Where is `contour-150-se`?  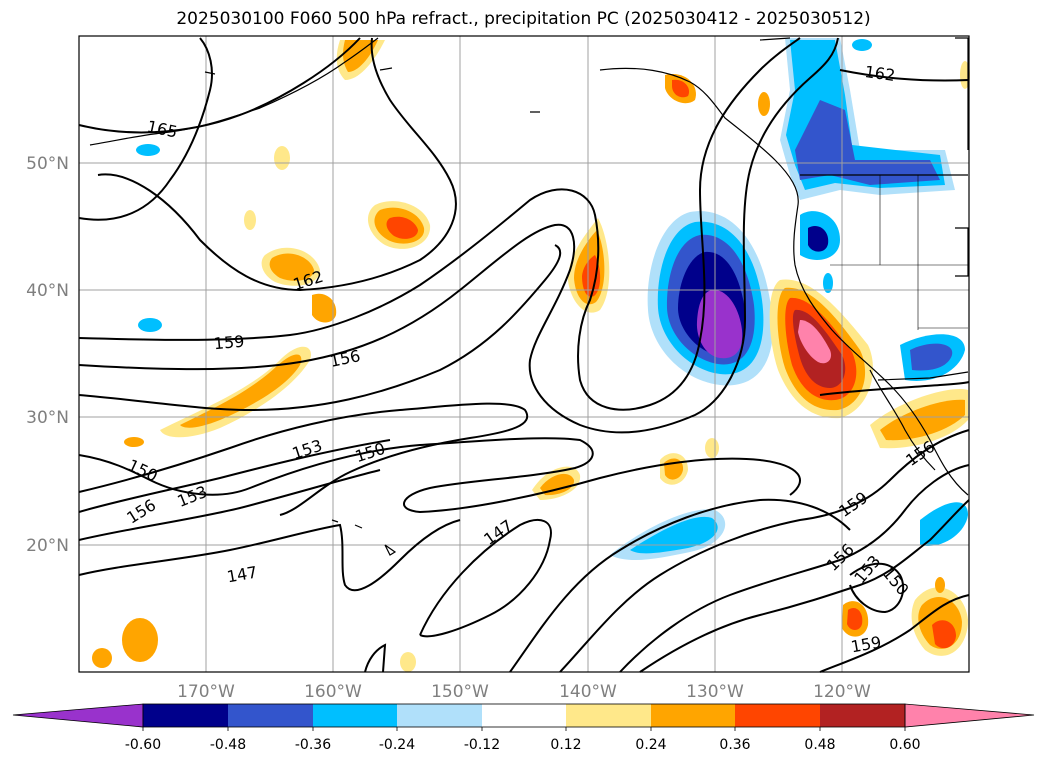
contour-150-se is located at coordinates (804, 586).